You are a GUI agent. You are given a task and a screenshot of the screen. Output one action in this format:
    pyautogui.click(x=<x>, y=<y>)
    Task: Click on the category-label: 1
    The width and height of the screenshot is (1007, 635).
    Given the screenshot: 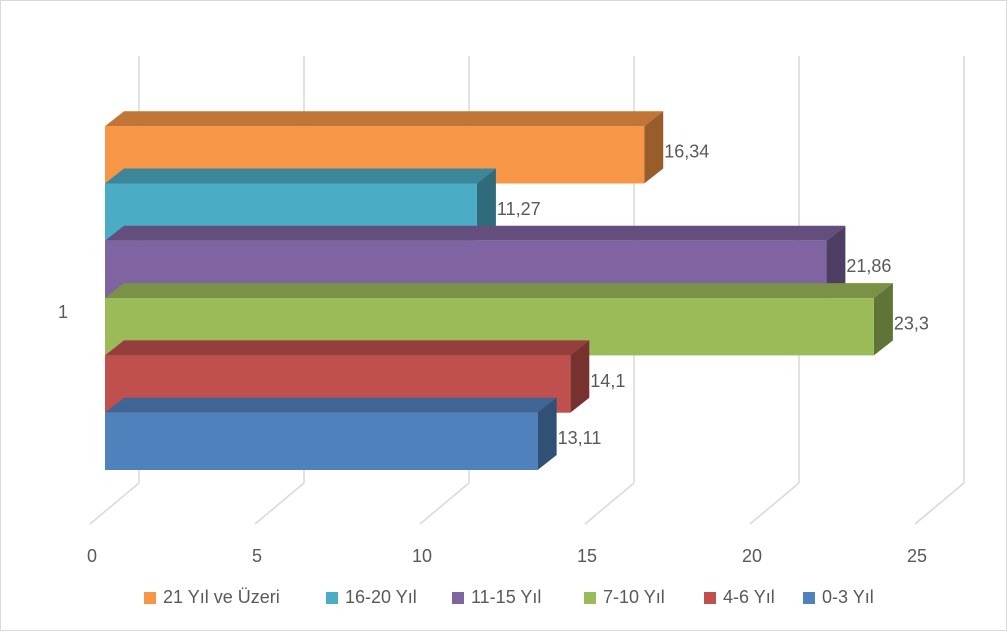 What is the action you would take?
    pyautogui.click(x=63, y=312)
    